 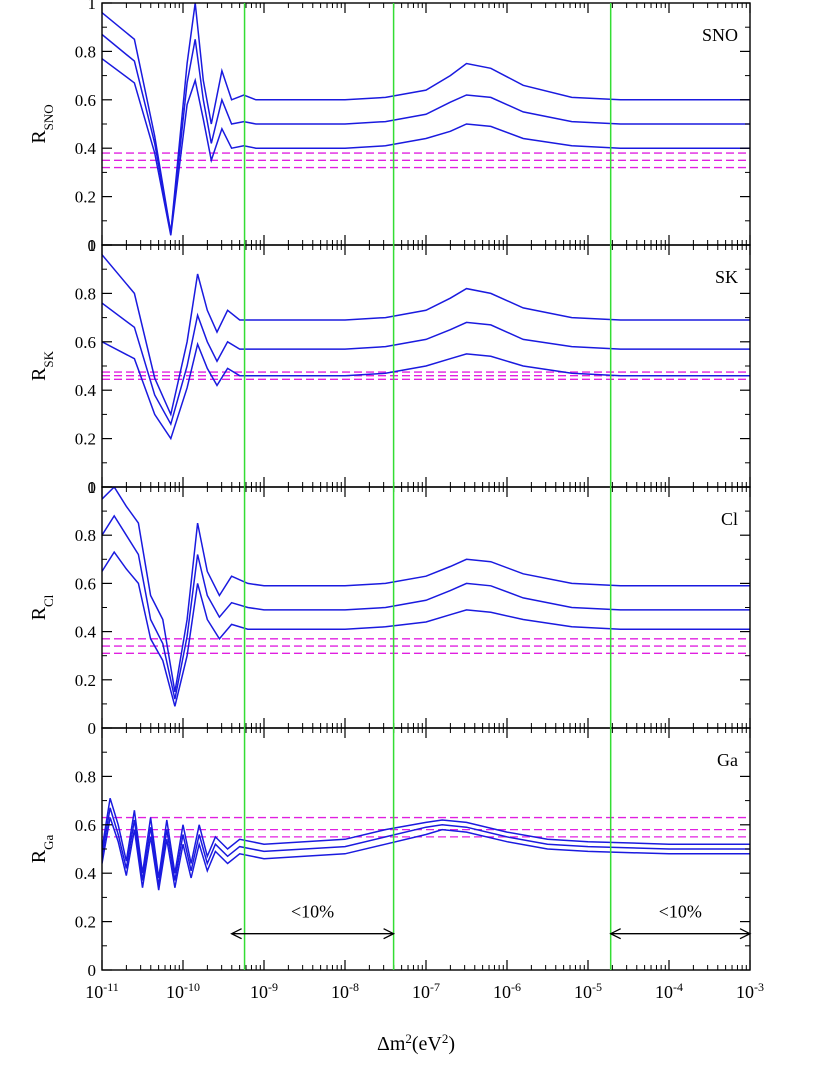 I want to click on panel-label: SNO, so click(x=720, y=35).